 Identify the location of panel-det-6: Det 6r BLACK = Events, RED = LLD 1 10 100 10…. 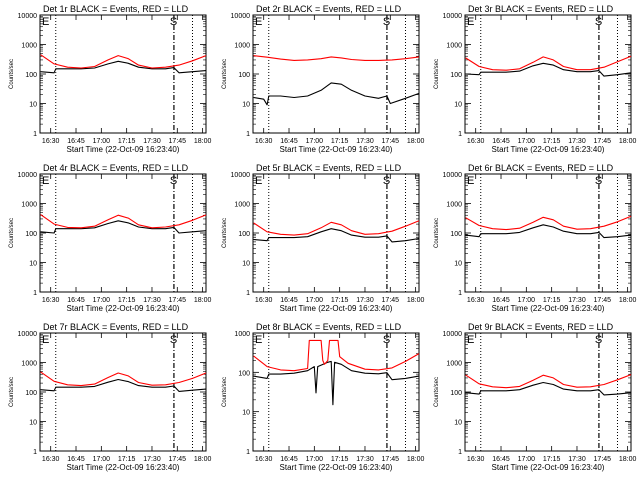
(535, 238).